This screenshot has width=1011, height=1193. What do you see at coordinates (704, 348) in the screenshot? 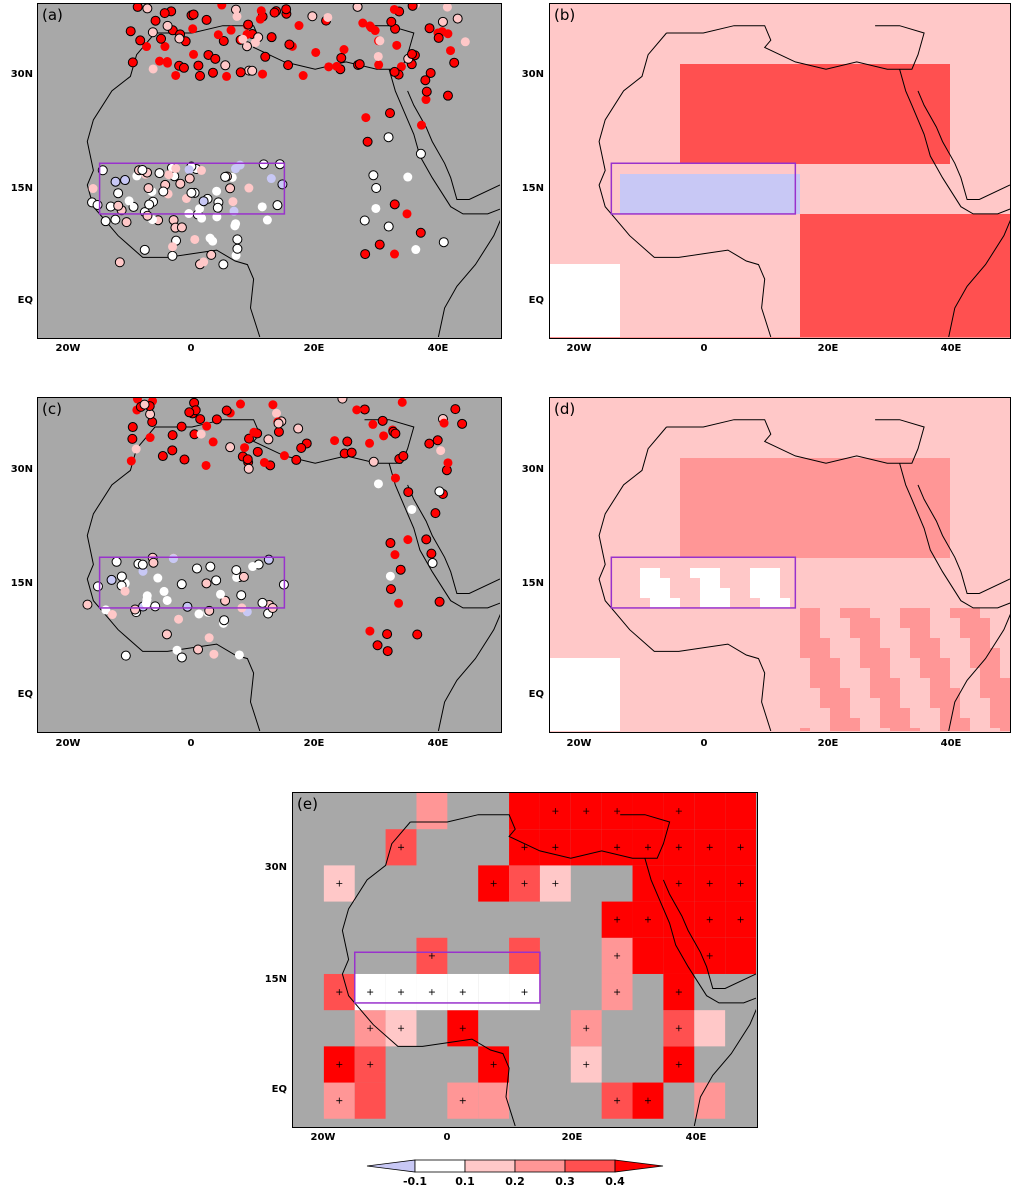
I see `xtick-b-0: 0` at bounding box center [704, 348].